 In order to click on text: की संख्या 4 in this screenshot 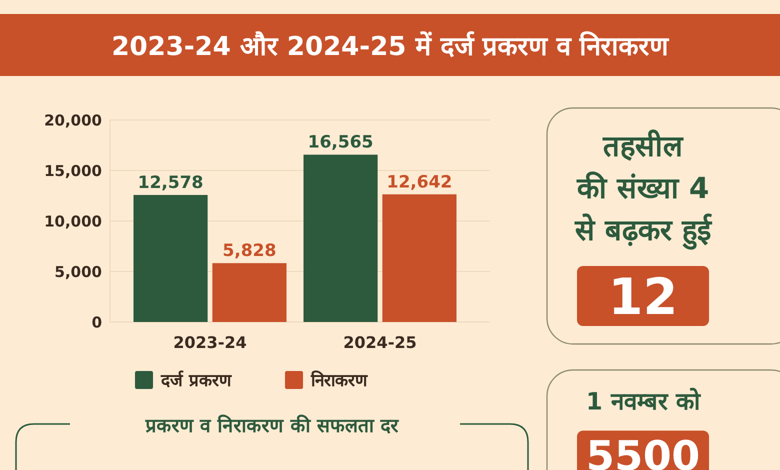, I will do `click(643, 188)`.